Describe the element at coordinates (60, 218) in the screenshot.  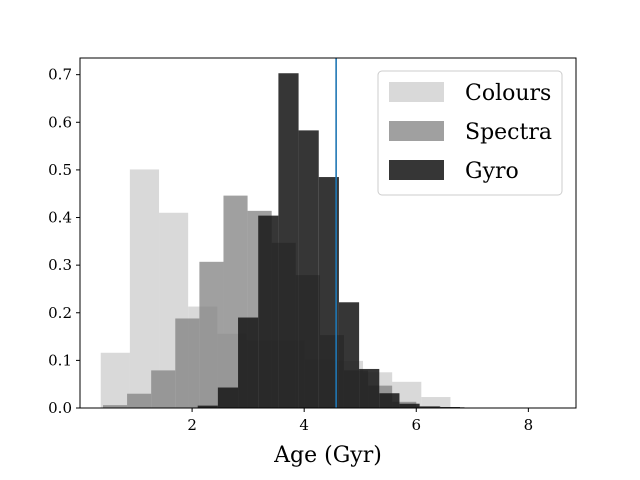
I see `y-tick-label: 0.4` at that location.